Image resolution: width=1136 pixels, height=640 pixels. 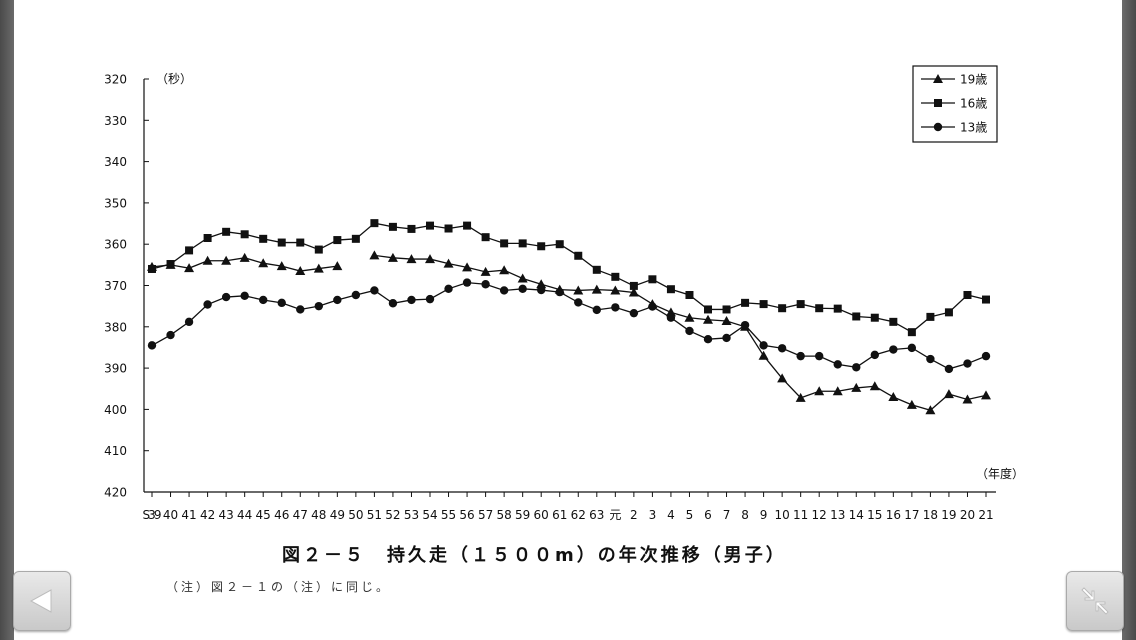 I want to click on x-tick-label: 45, so click(x=263, y=515).